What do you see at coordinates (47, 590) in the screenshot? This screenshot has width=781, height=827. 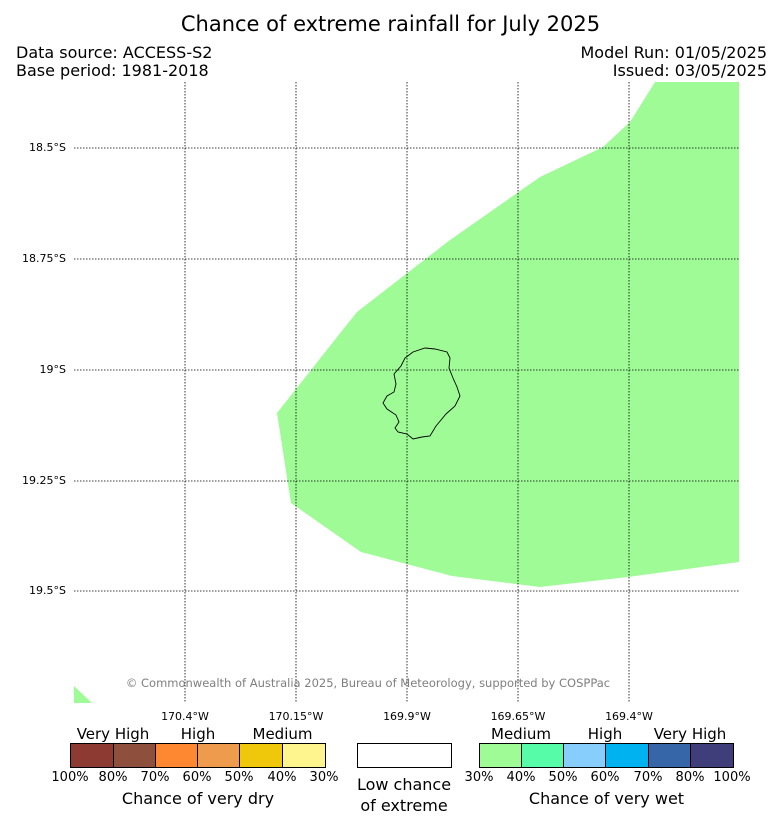 I see `lat-label-19-5: 19.5°S` at bounding box center [47, 590].